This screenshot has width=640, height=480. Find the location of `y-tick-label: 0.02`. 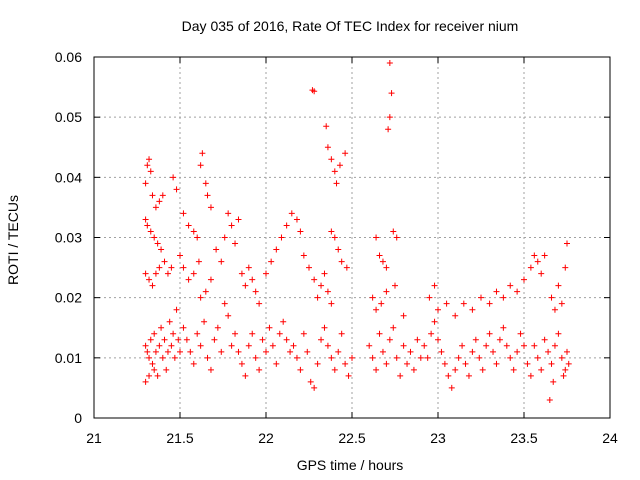

y-tick-label: 0.02 is located at coordinates (68, 298).